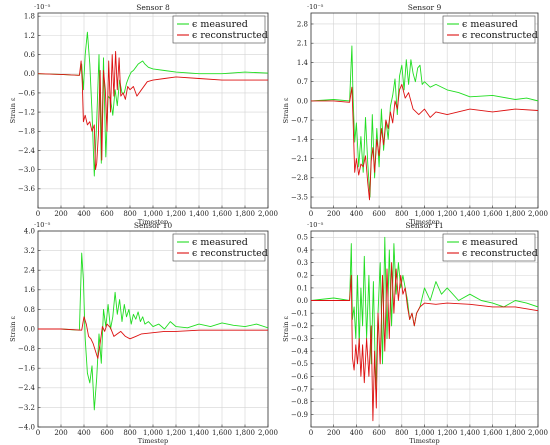 Image resolution: width=550 pixels, height=445 pixels. Describe the element at coordinates (424, 222) in the screenshot. I see `chart-sensor-9-xlabel: Timestep` at that location.